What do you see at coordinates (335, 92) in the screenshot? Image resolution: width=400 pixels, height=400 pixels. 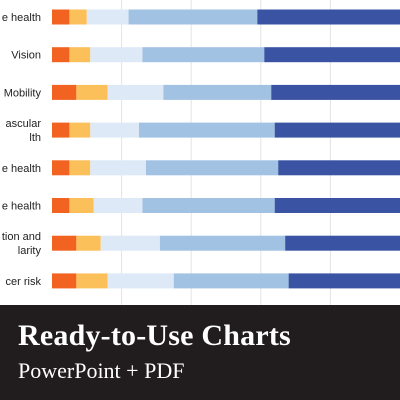 I see `bar-segment-row3-seg5` at bounding box center [335, 92].